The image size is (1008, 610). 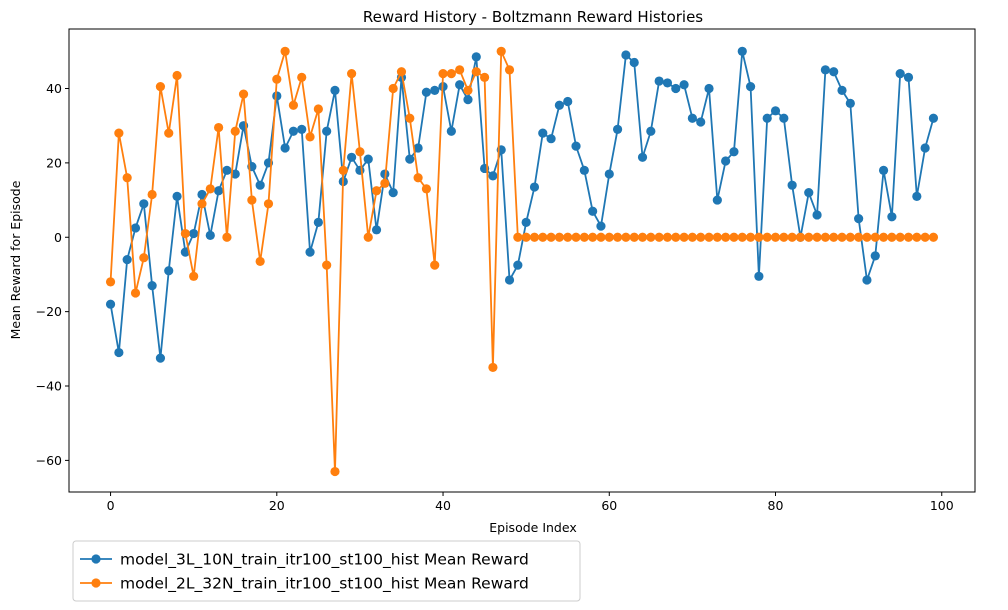 What do you see at coordinates (326, 571) in the screenshot?
I see `legend-frame` at bounding box center [326, 571].